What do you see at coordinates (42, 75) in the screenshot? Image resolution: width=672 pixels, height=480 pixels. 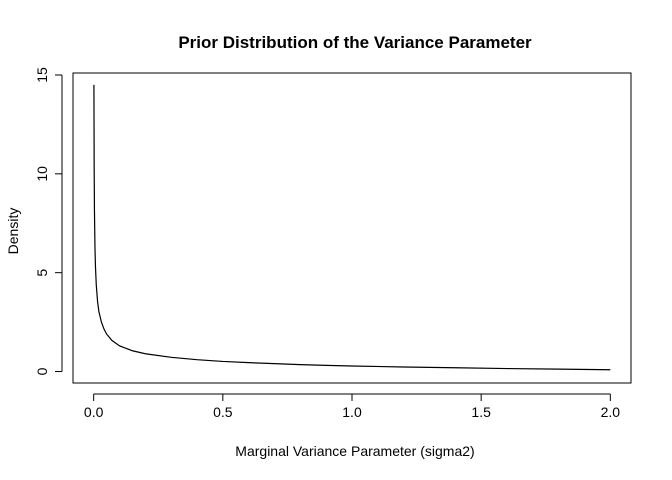 I see `y-tick-label: 15` at bounding box center [42, 75].